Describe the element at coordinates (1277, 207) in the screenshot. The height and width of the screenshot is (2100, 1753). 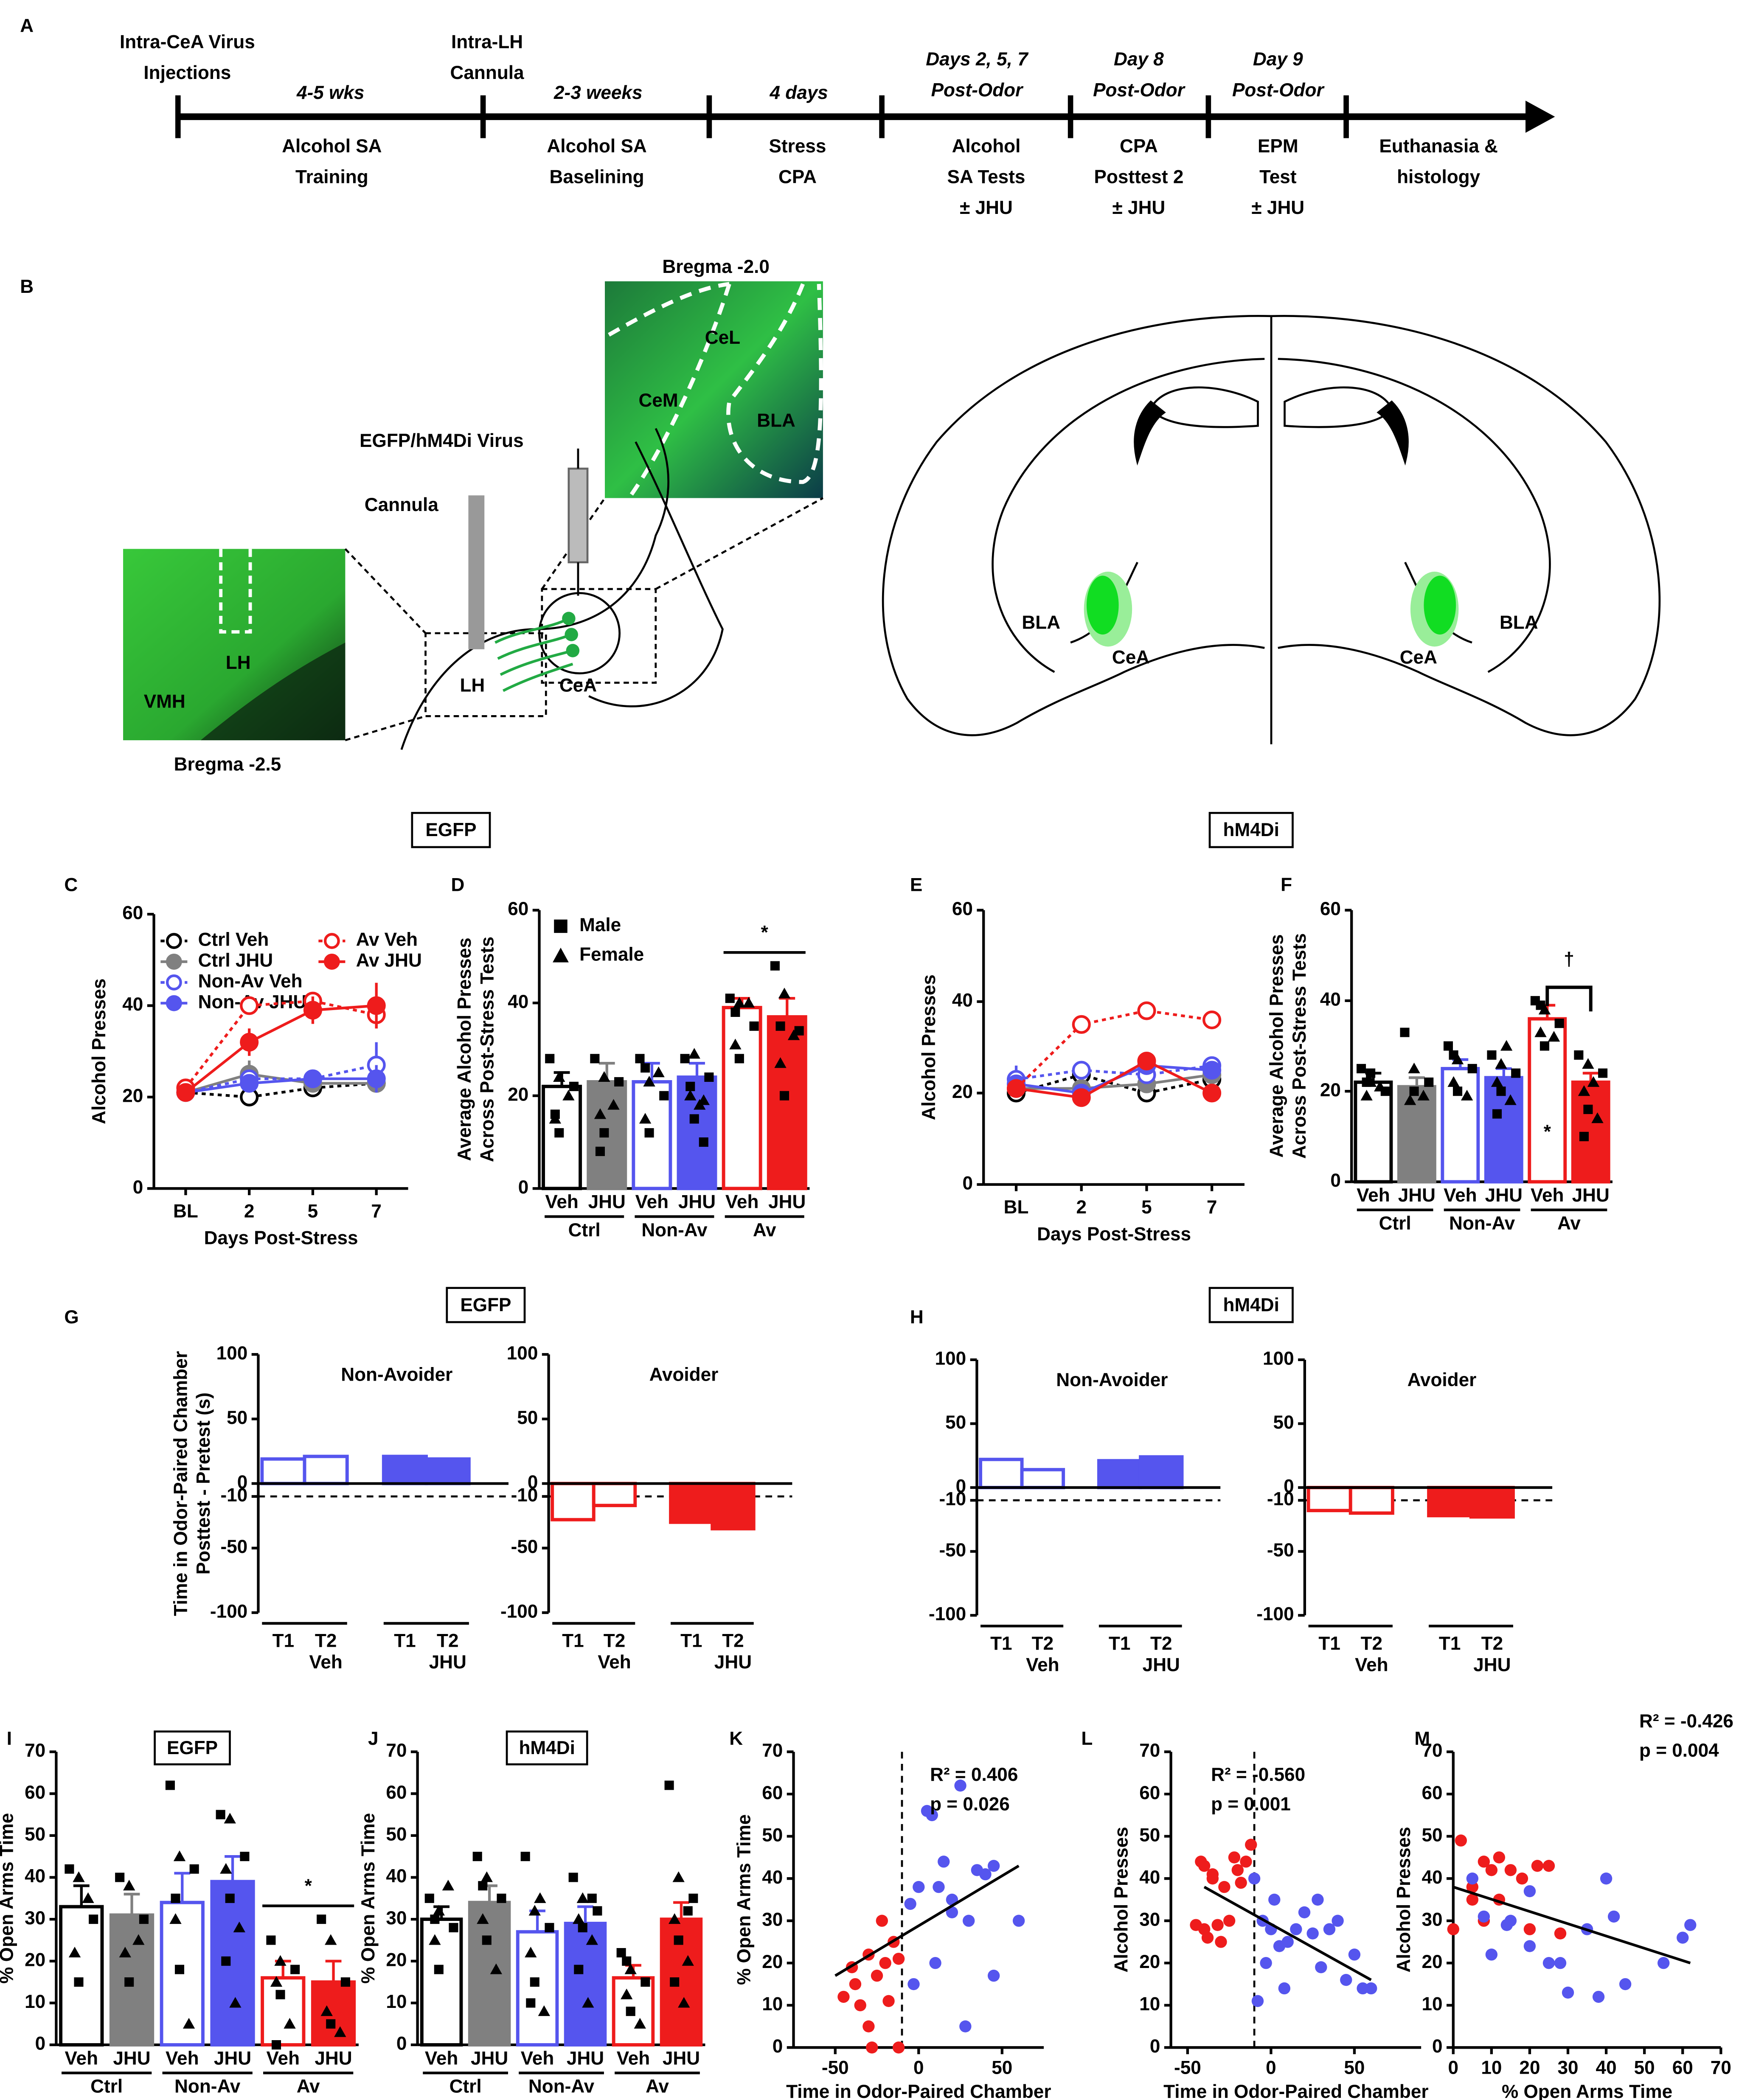
I see `timeline-phase: ± JHU` at that location.